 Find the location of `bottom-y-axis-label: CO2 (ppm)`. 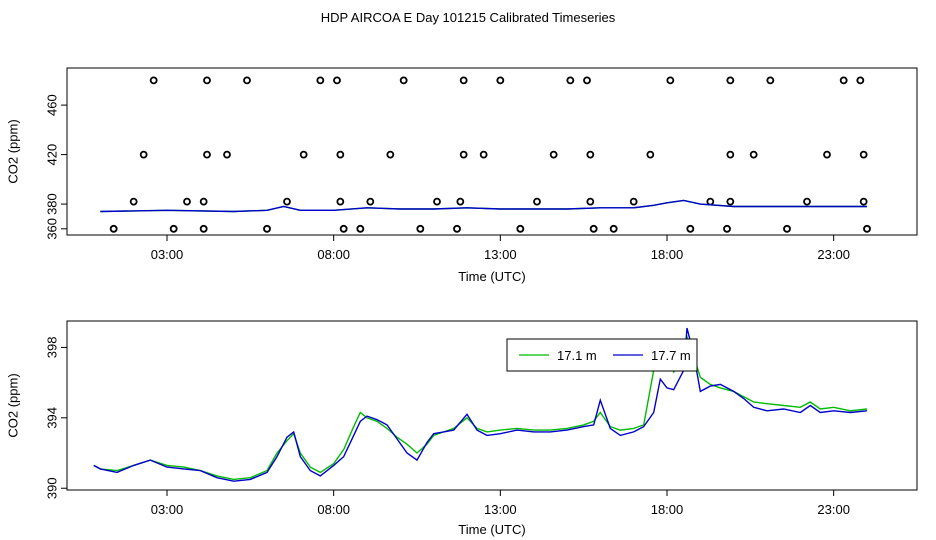

bottom-y-axis-label: CO2 (ppm) is located at coordinates (12, 405).